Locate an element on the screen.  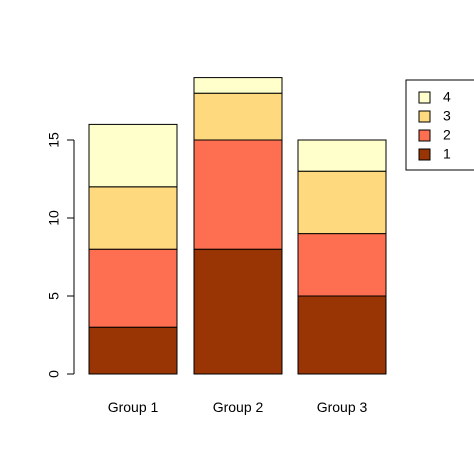
y-tick-label: 0 is located at coordinates (54, 374).